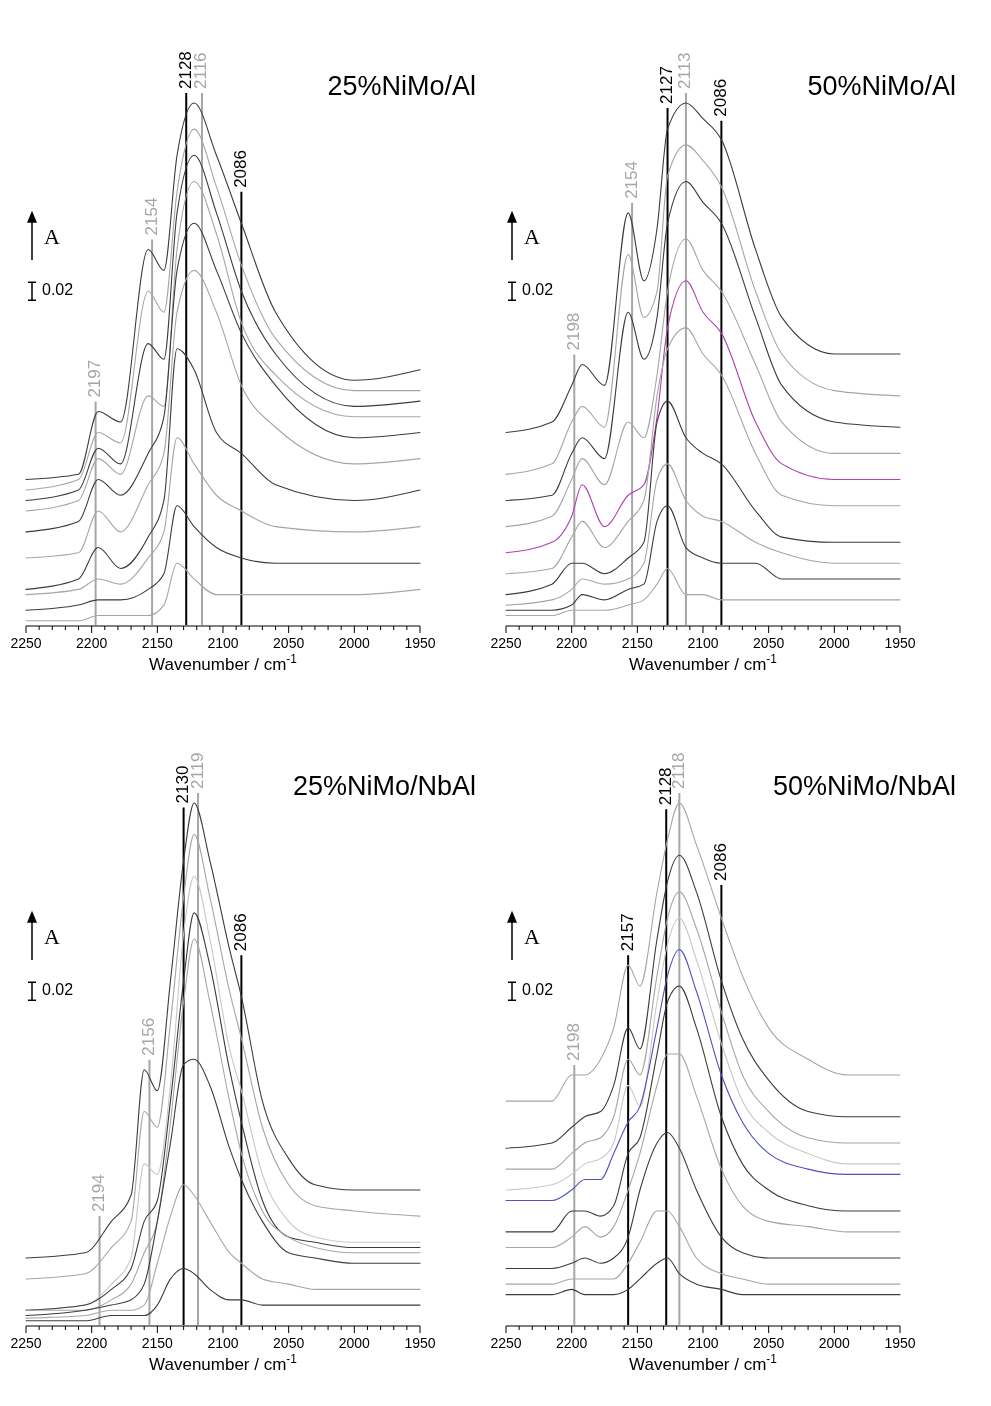  What do you see at coordinates (95, 378) in the screenshot?
I see `ref-line-label: 2197` at bounding box center [95, 378].